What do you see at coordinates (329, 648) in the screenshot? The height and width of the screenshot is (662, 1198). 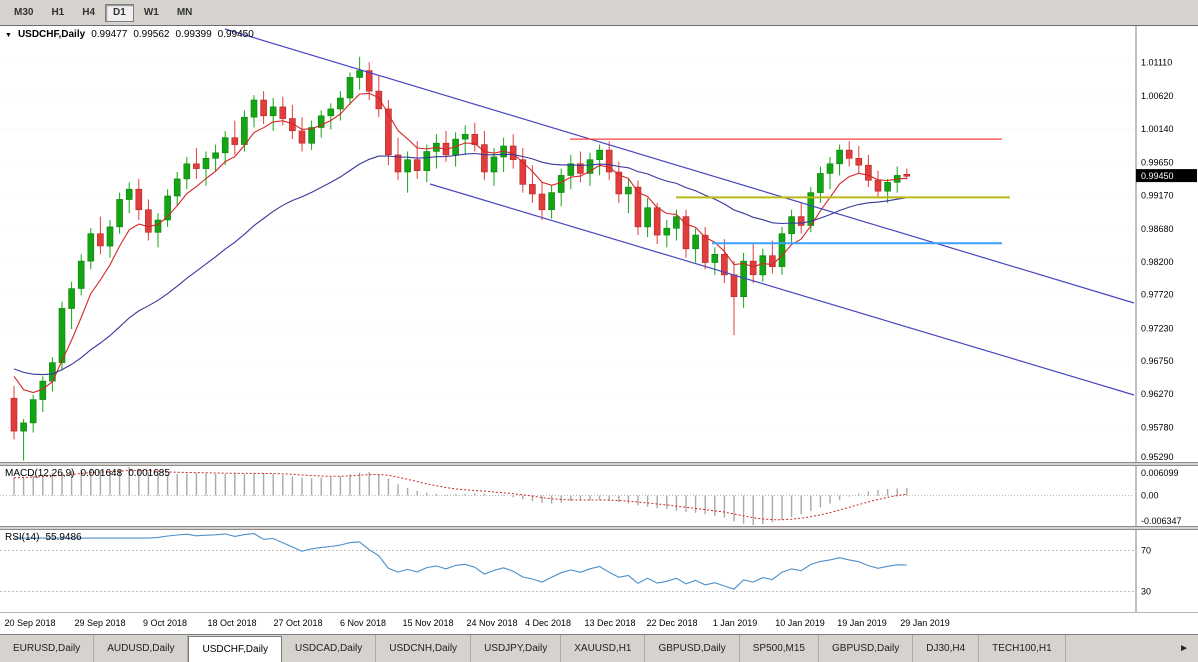 I see `chart-tab-usdcad-daily: USDCAD,Daily` at bounding box center [329, 648].